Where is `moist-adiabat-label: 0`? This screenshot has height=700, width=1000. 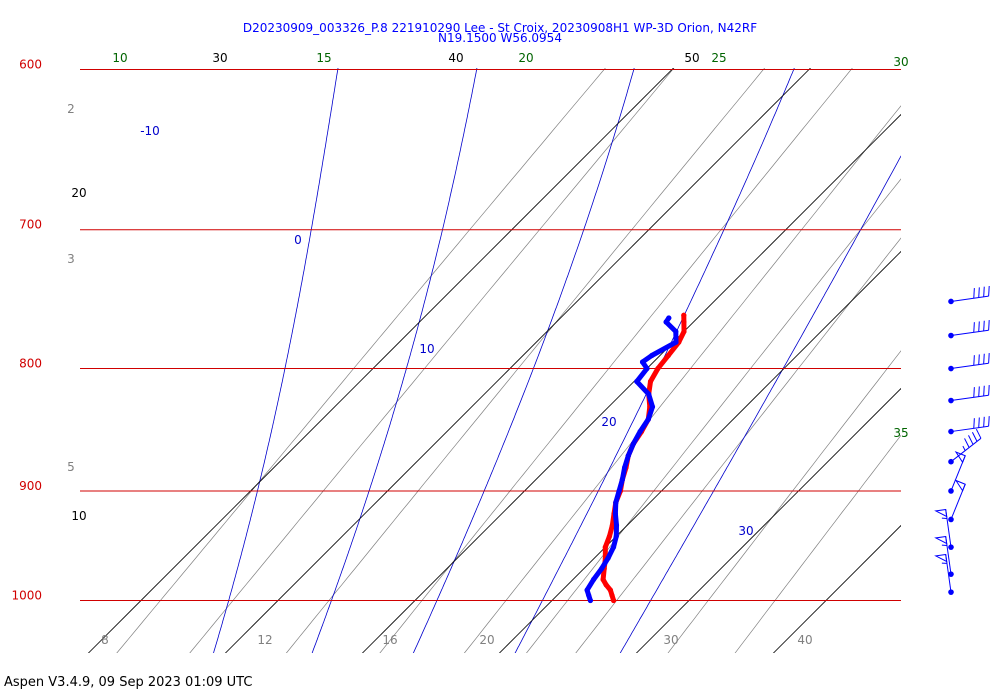
moist-adiabat-label: 0 is located at coordinates (298, 240).